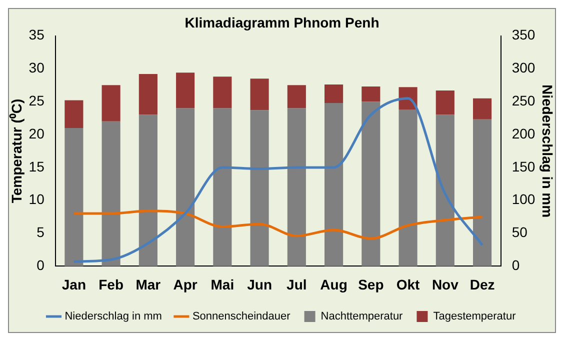 The width and height of the screenshot is (562, 339). Describe the element at coordinates (296, 284) in the screenshot. I see `x-tick-label: Jul` at that location.